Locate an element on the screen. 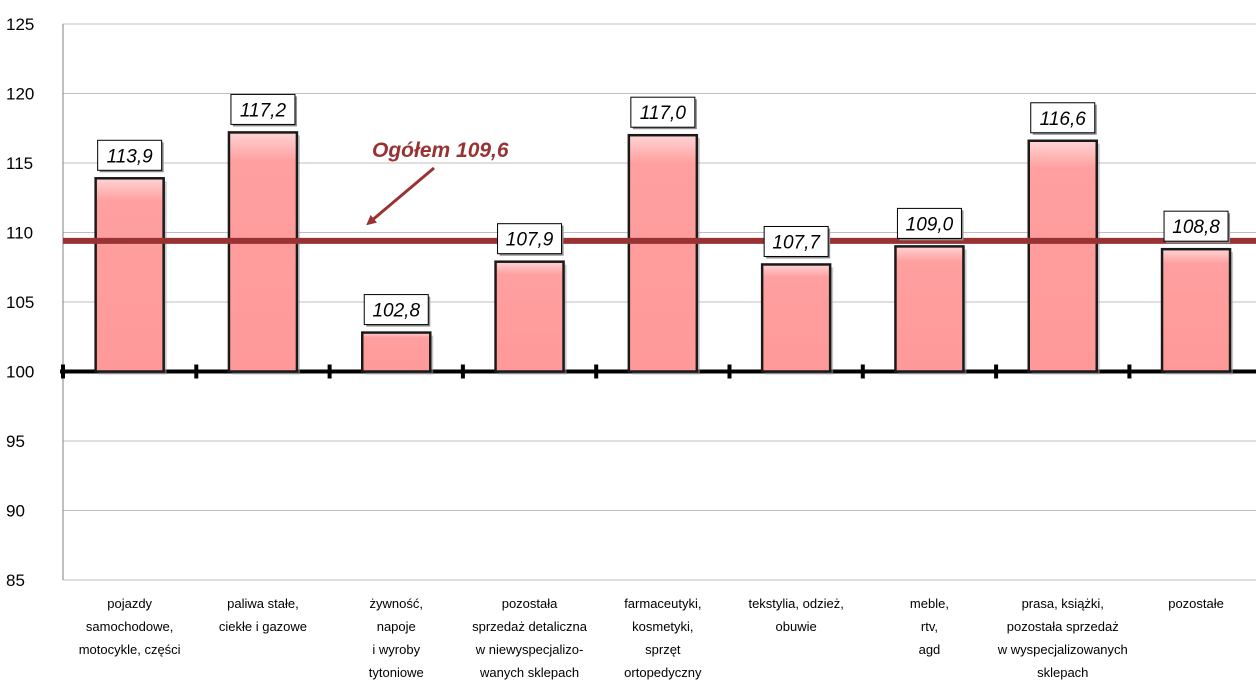  x-category-label: agd is located at coordinates (930, 649).